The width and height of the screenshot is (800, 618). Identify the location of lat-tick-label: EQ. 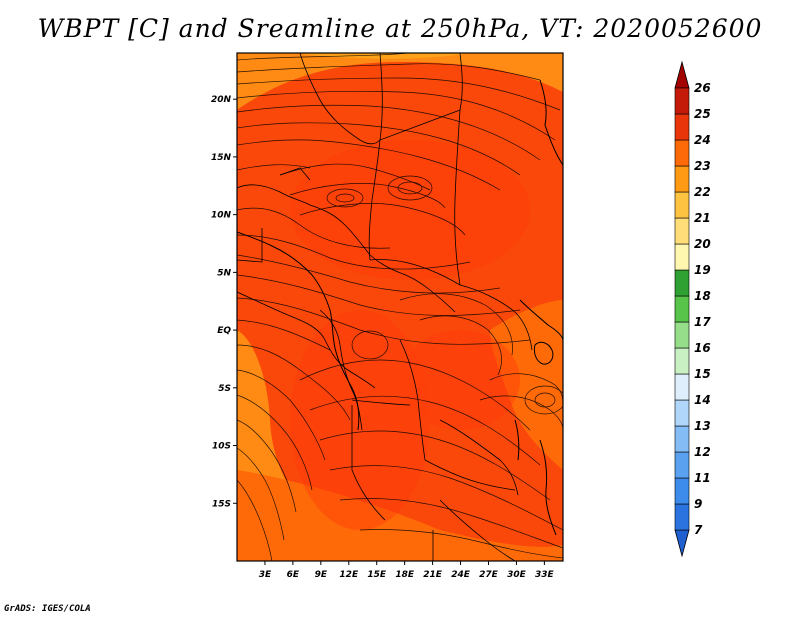
(224, 331).